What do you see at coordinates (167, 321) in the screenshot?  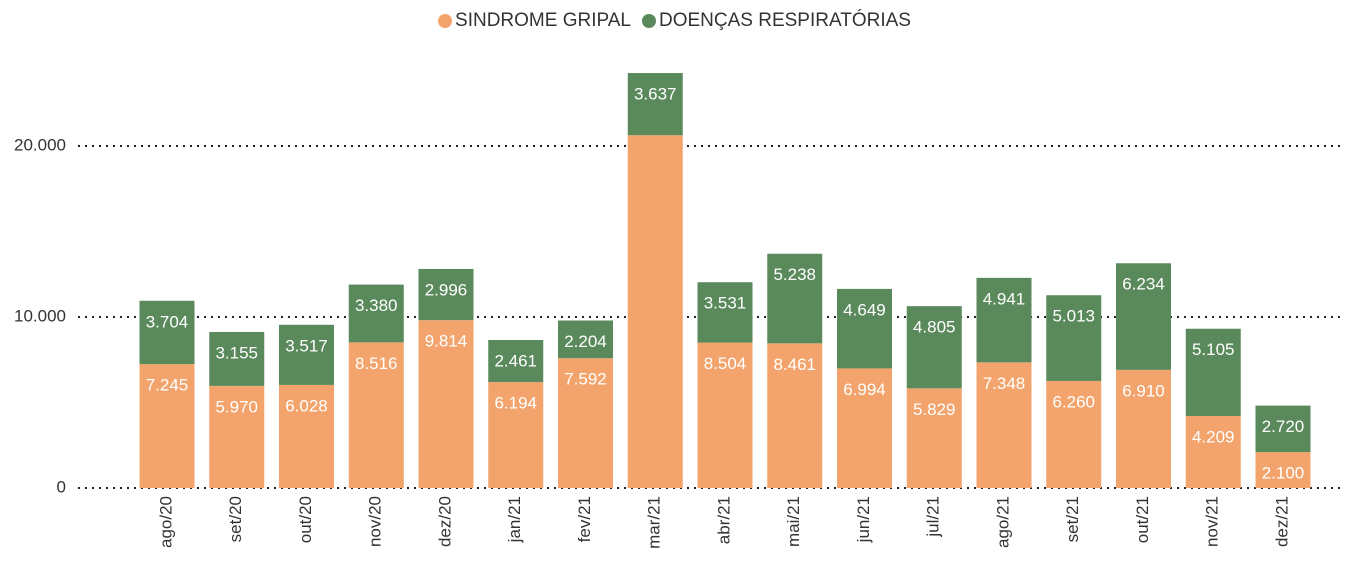 I see `data-label: 3.704` at bounding box center [167, 321].